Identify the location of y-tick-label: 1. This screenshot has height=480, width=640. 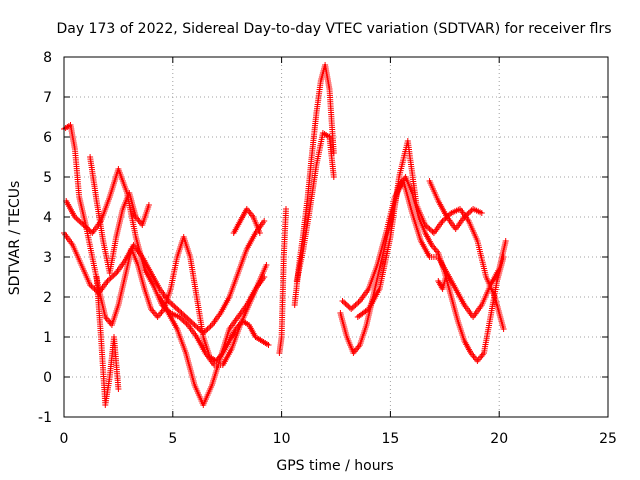
(47, 338).